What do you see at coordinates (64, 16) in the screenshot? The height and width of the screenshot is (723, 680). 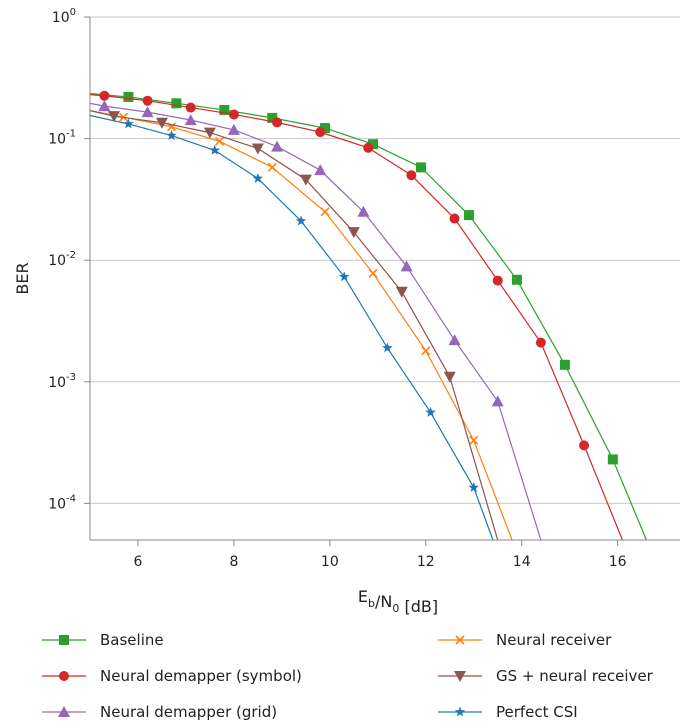 I see `y-tick-label: 10⁰` at bounding box center [64, 16].